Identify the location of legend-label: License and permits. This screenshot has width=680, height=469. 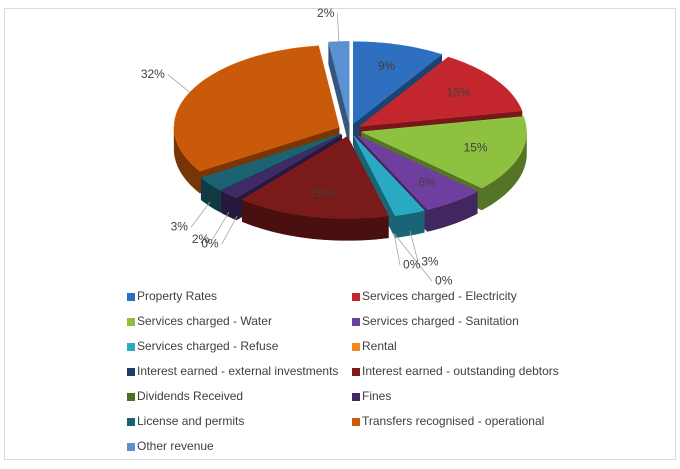
(190, 421).